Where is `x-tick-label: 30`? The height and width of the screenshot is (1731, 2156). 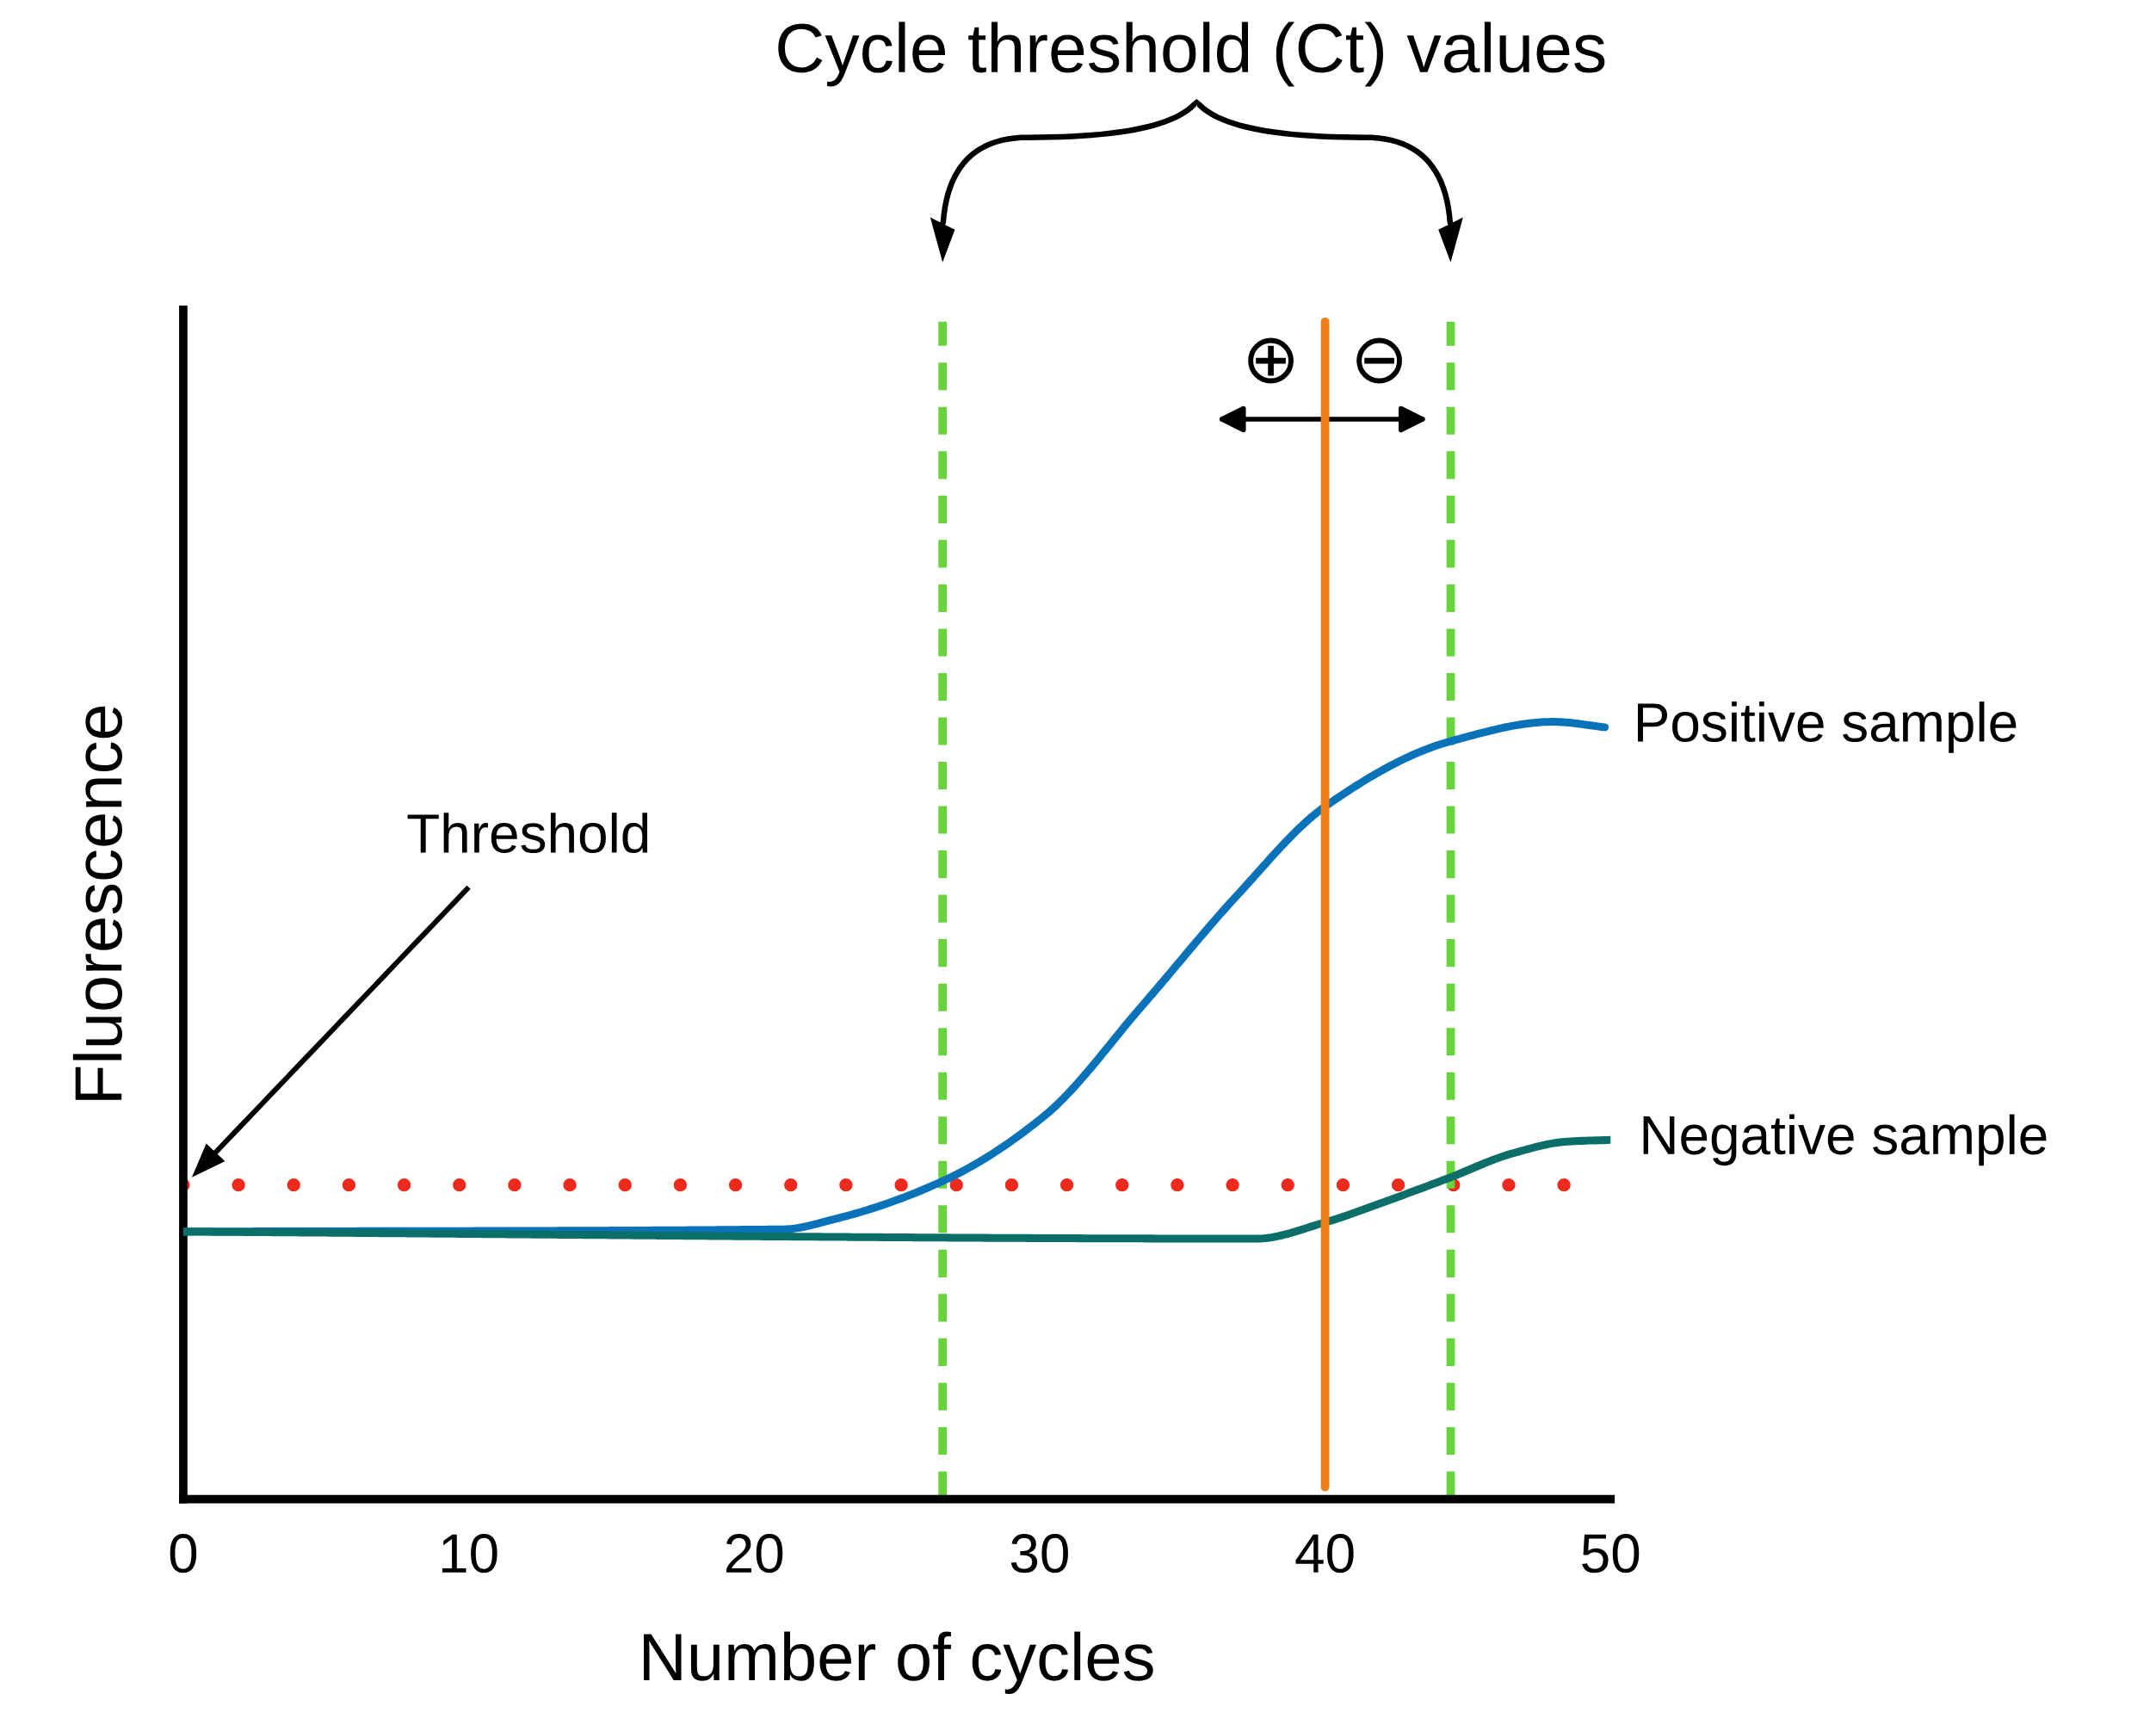
x-tick-label: 30 is located at coordinates (1039, 1553).